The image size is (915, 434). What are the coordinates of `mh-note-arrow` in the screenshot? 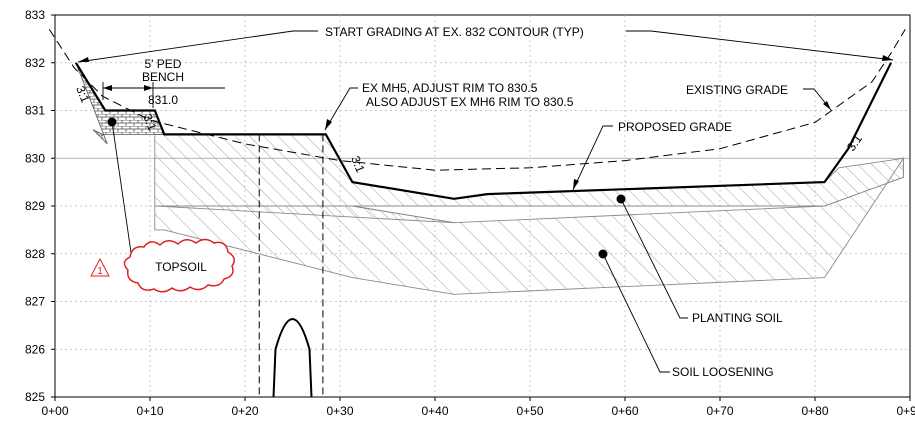 It's located at (328, 124).